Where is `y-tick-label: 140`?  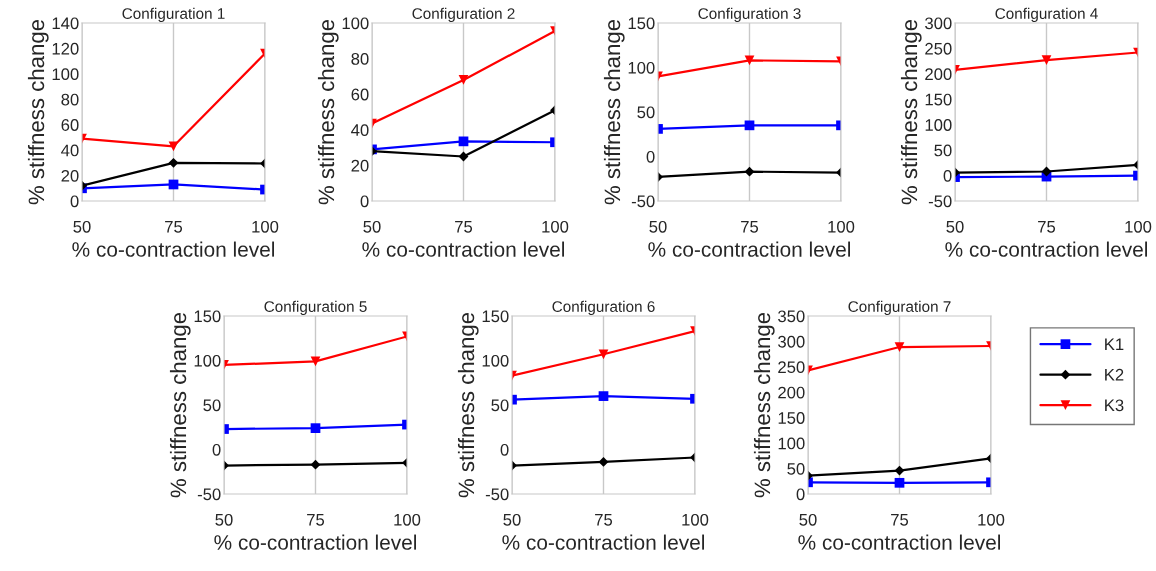
y-tick-label: 140 is located at coordinates (65, 23).